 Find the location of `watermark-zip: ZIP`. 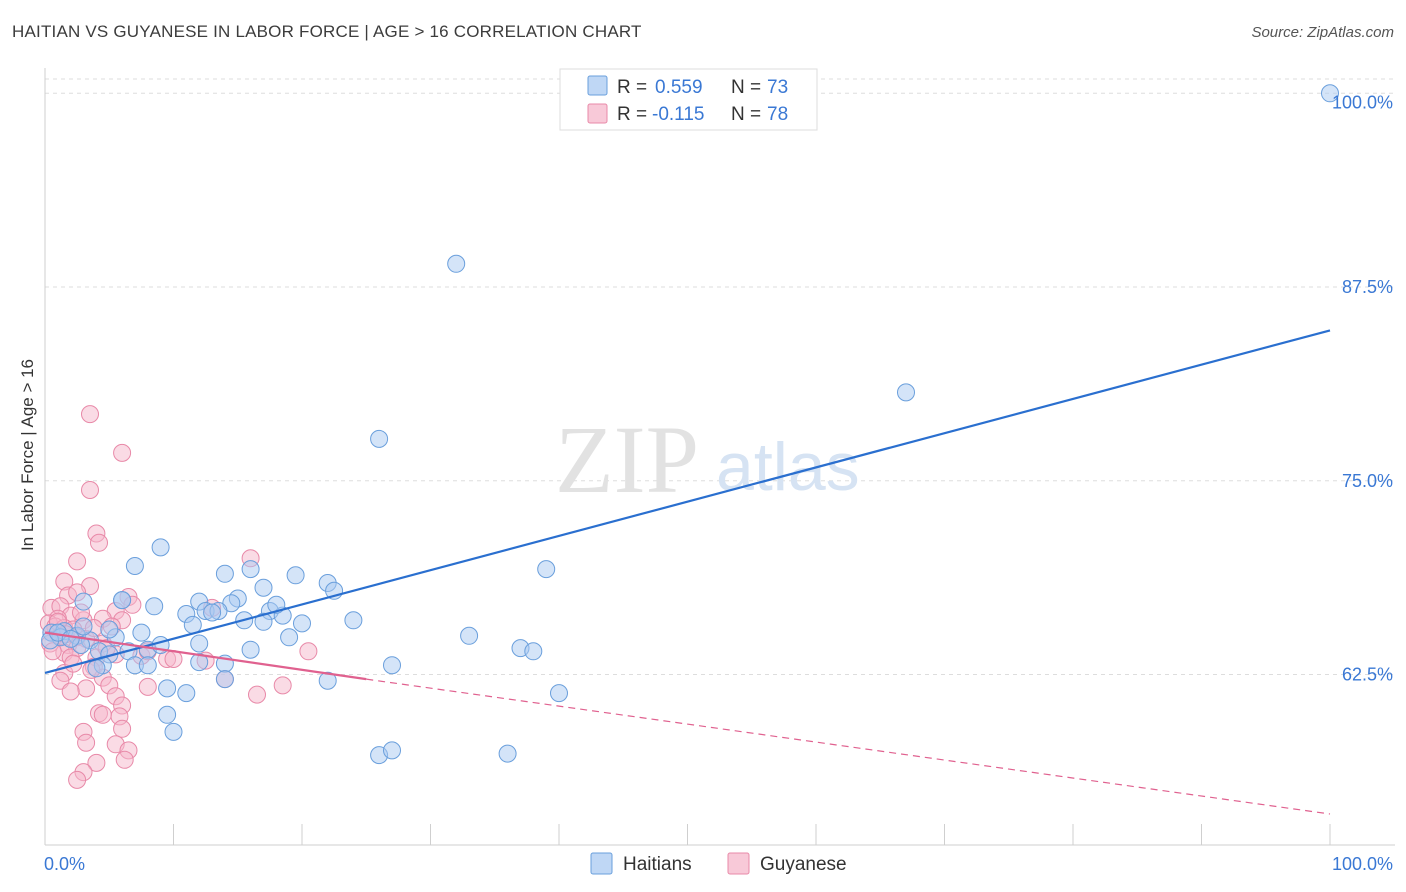

watermark-zip: ZIP is located at coordinates (627, 459).